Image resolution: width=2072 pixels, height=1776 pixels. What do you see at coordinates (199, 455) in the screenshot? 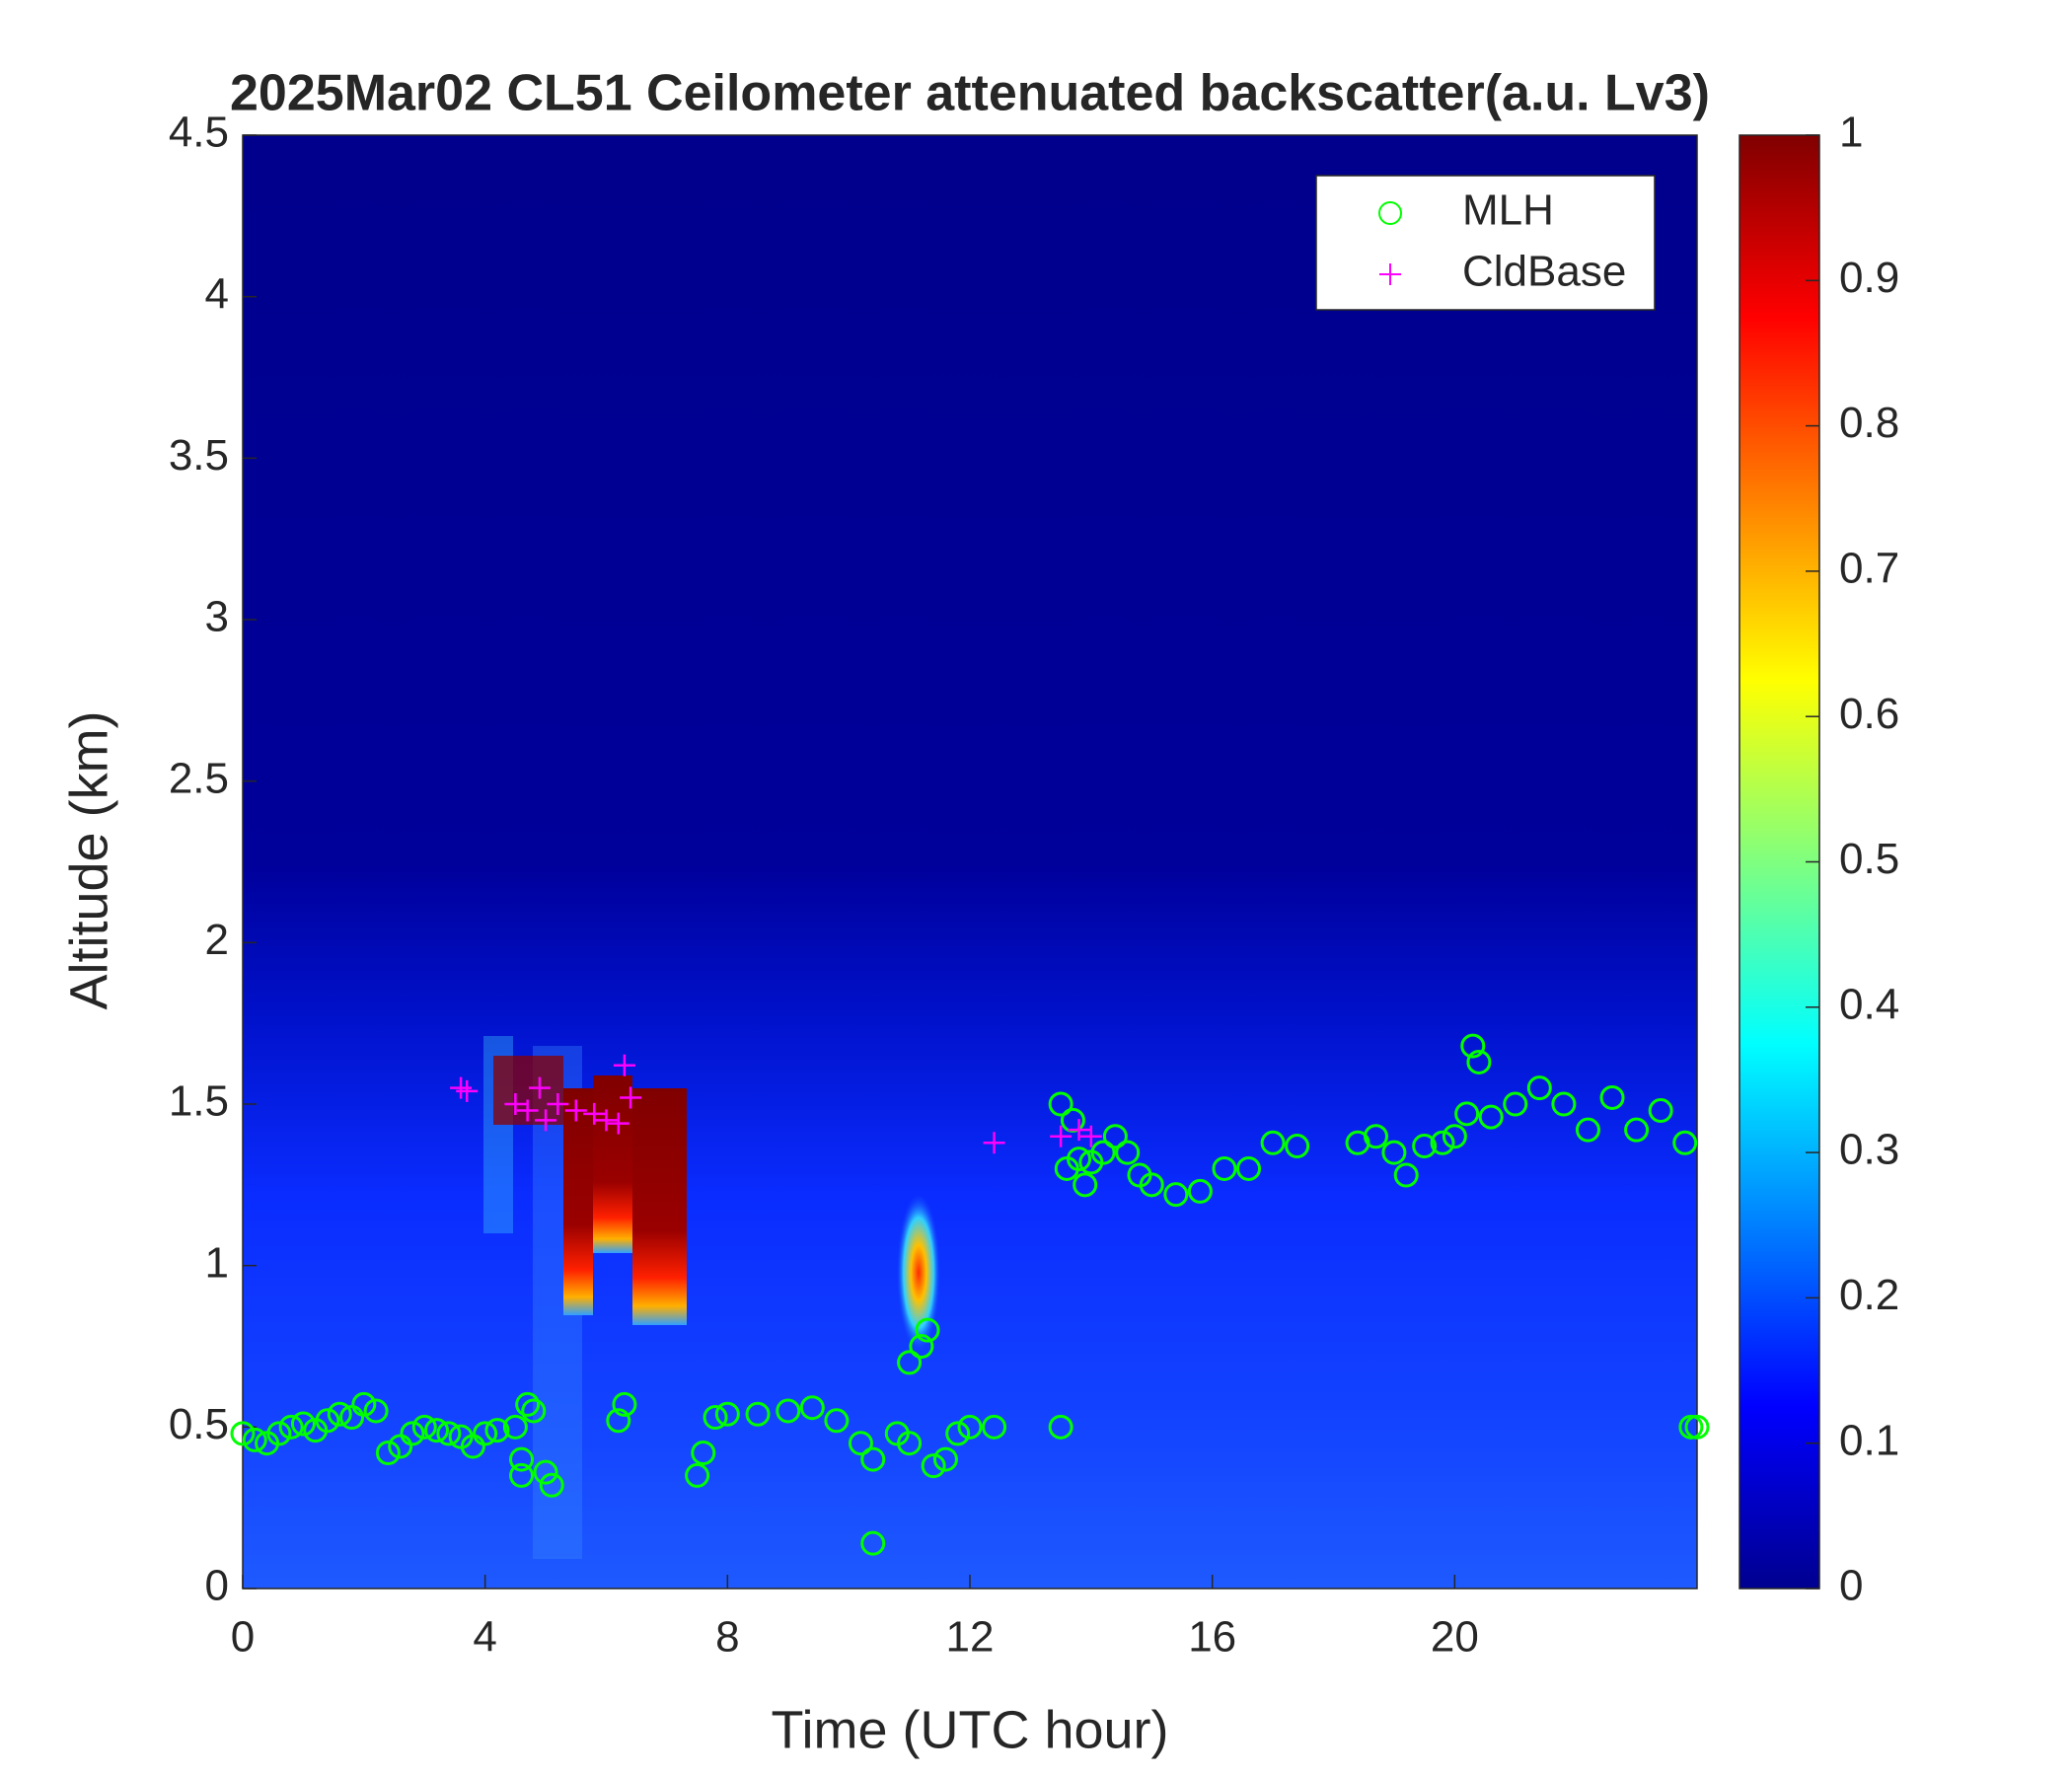
I see `y-tick-label: 3.5` at bounding box center [199, 455].